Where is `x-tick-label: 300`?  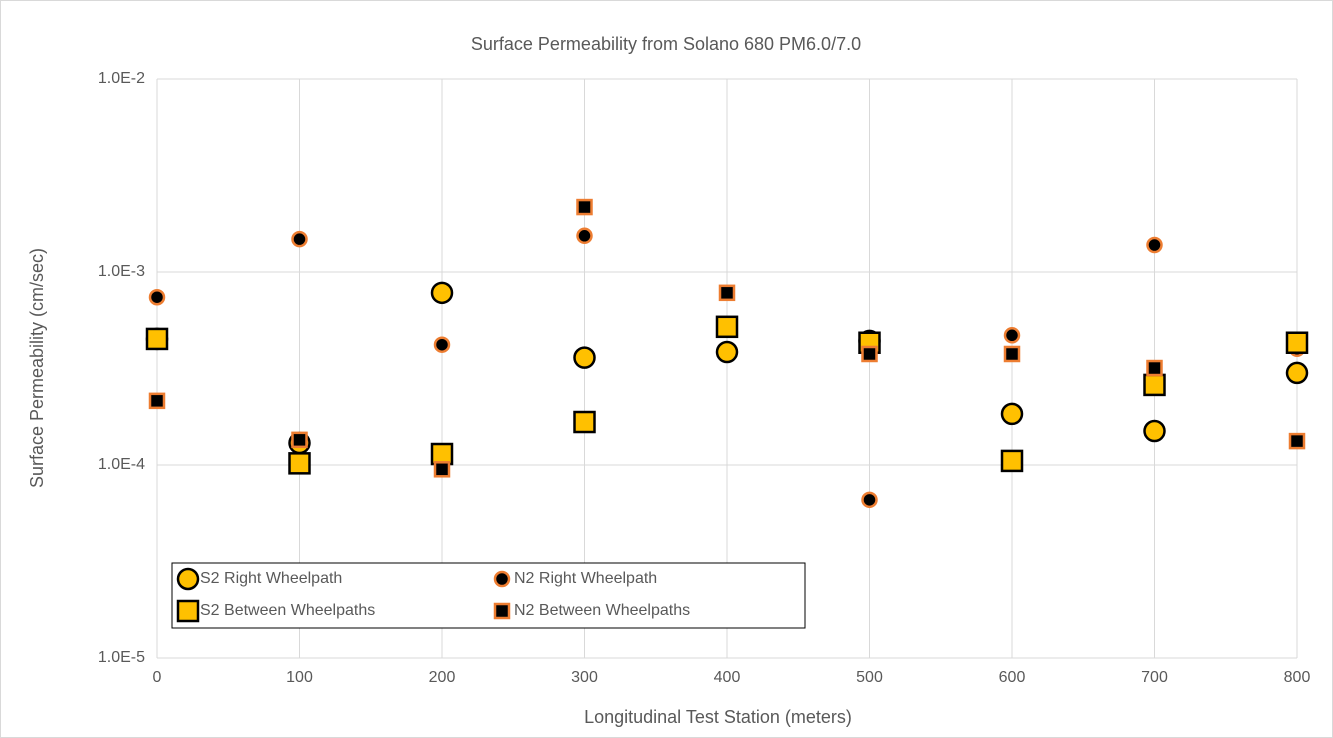 x-tick-label: 300 is located at coordinates (584, 677).